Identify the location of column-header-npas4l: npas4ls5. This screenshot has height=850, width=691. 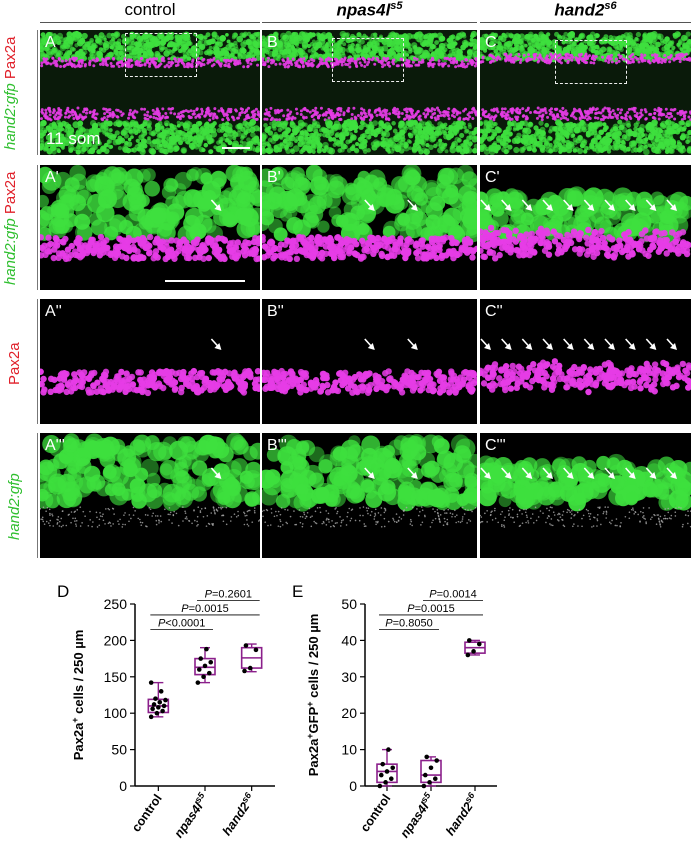
(369, 10).